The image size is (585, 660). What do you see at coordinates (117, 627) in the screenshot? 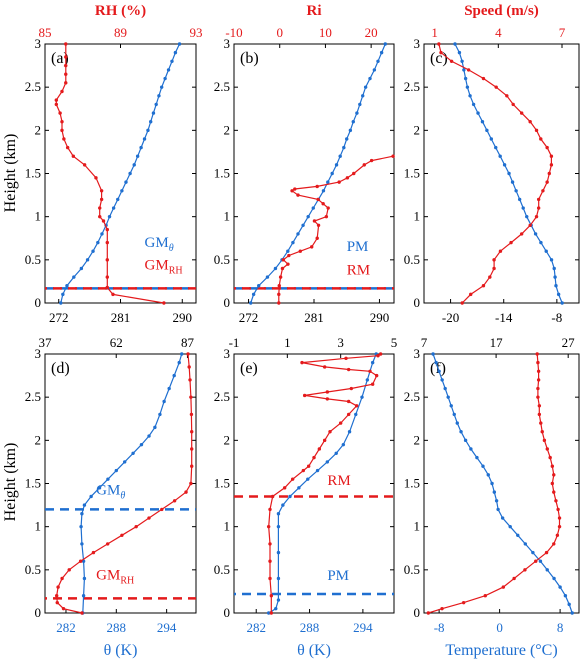
I see `x-bottom-tick-label: 288` at bounding box center [117, 627].